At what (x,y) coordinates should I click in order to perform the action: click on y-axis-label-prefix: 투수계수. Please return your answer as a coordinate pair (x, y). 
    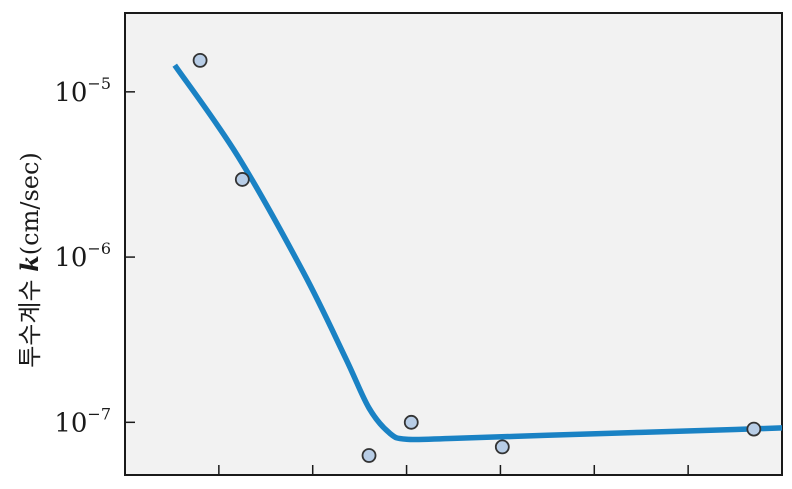
    Looking at the image, I should click on (30, 320).